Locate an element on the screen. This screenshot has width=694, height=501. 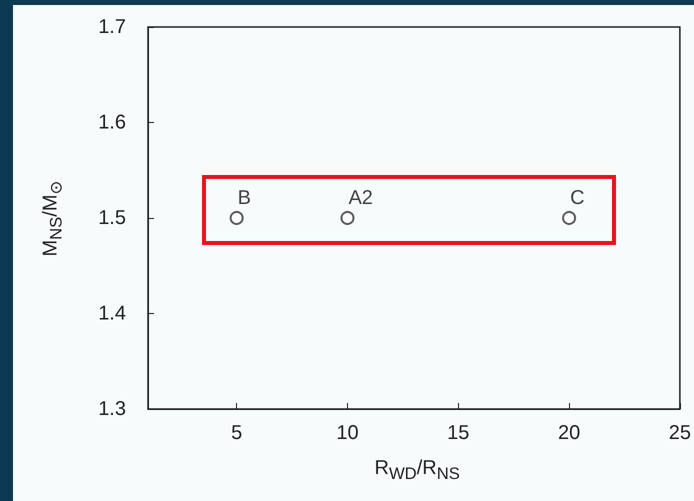
x-axis-title: R$_{WD}$/R$_{NS}$ is located at coordinates (417, 470).